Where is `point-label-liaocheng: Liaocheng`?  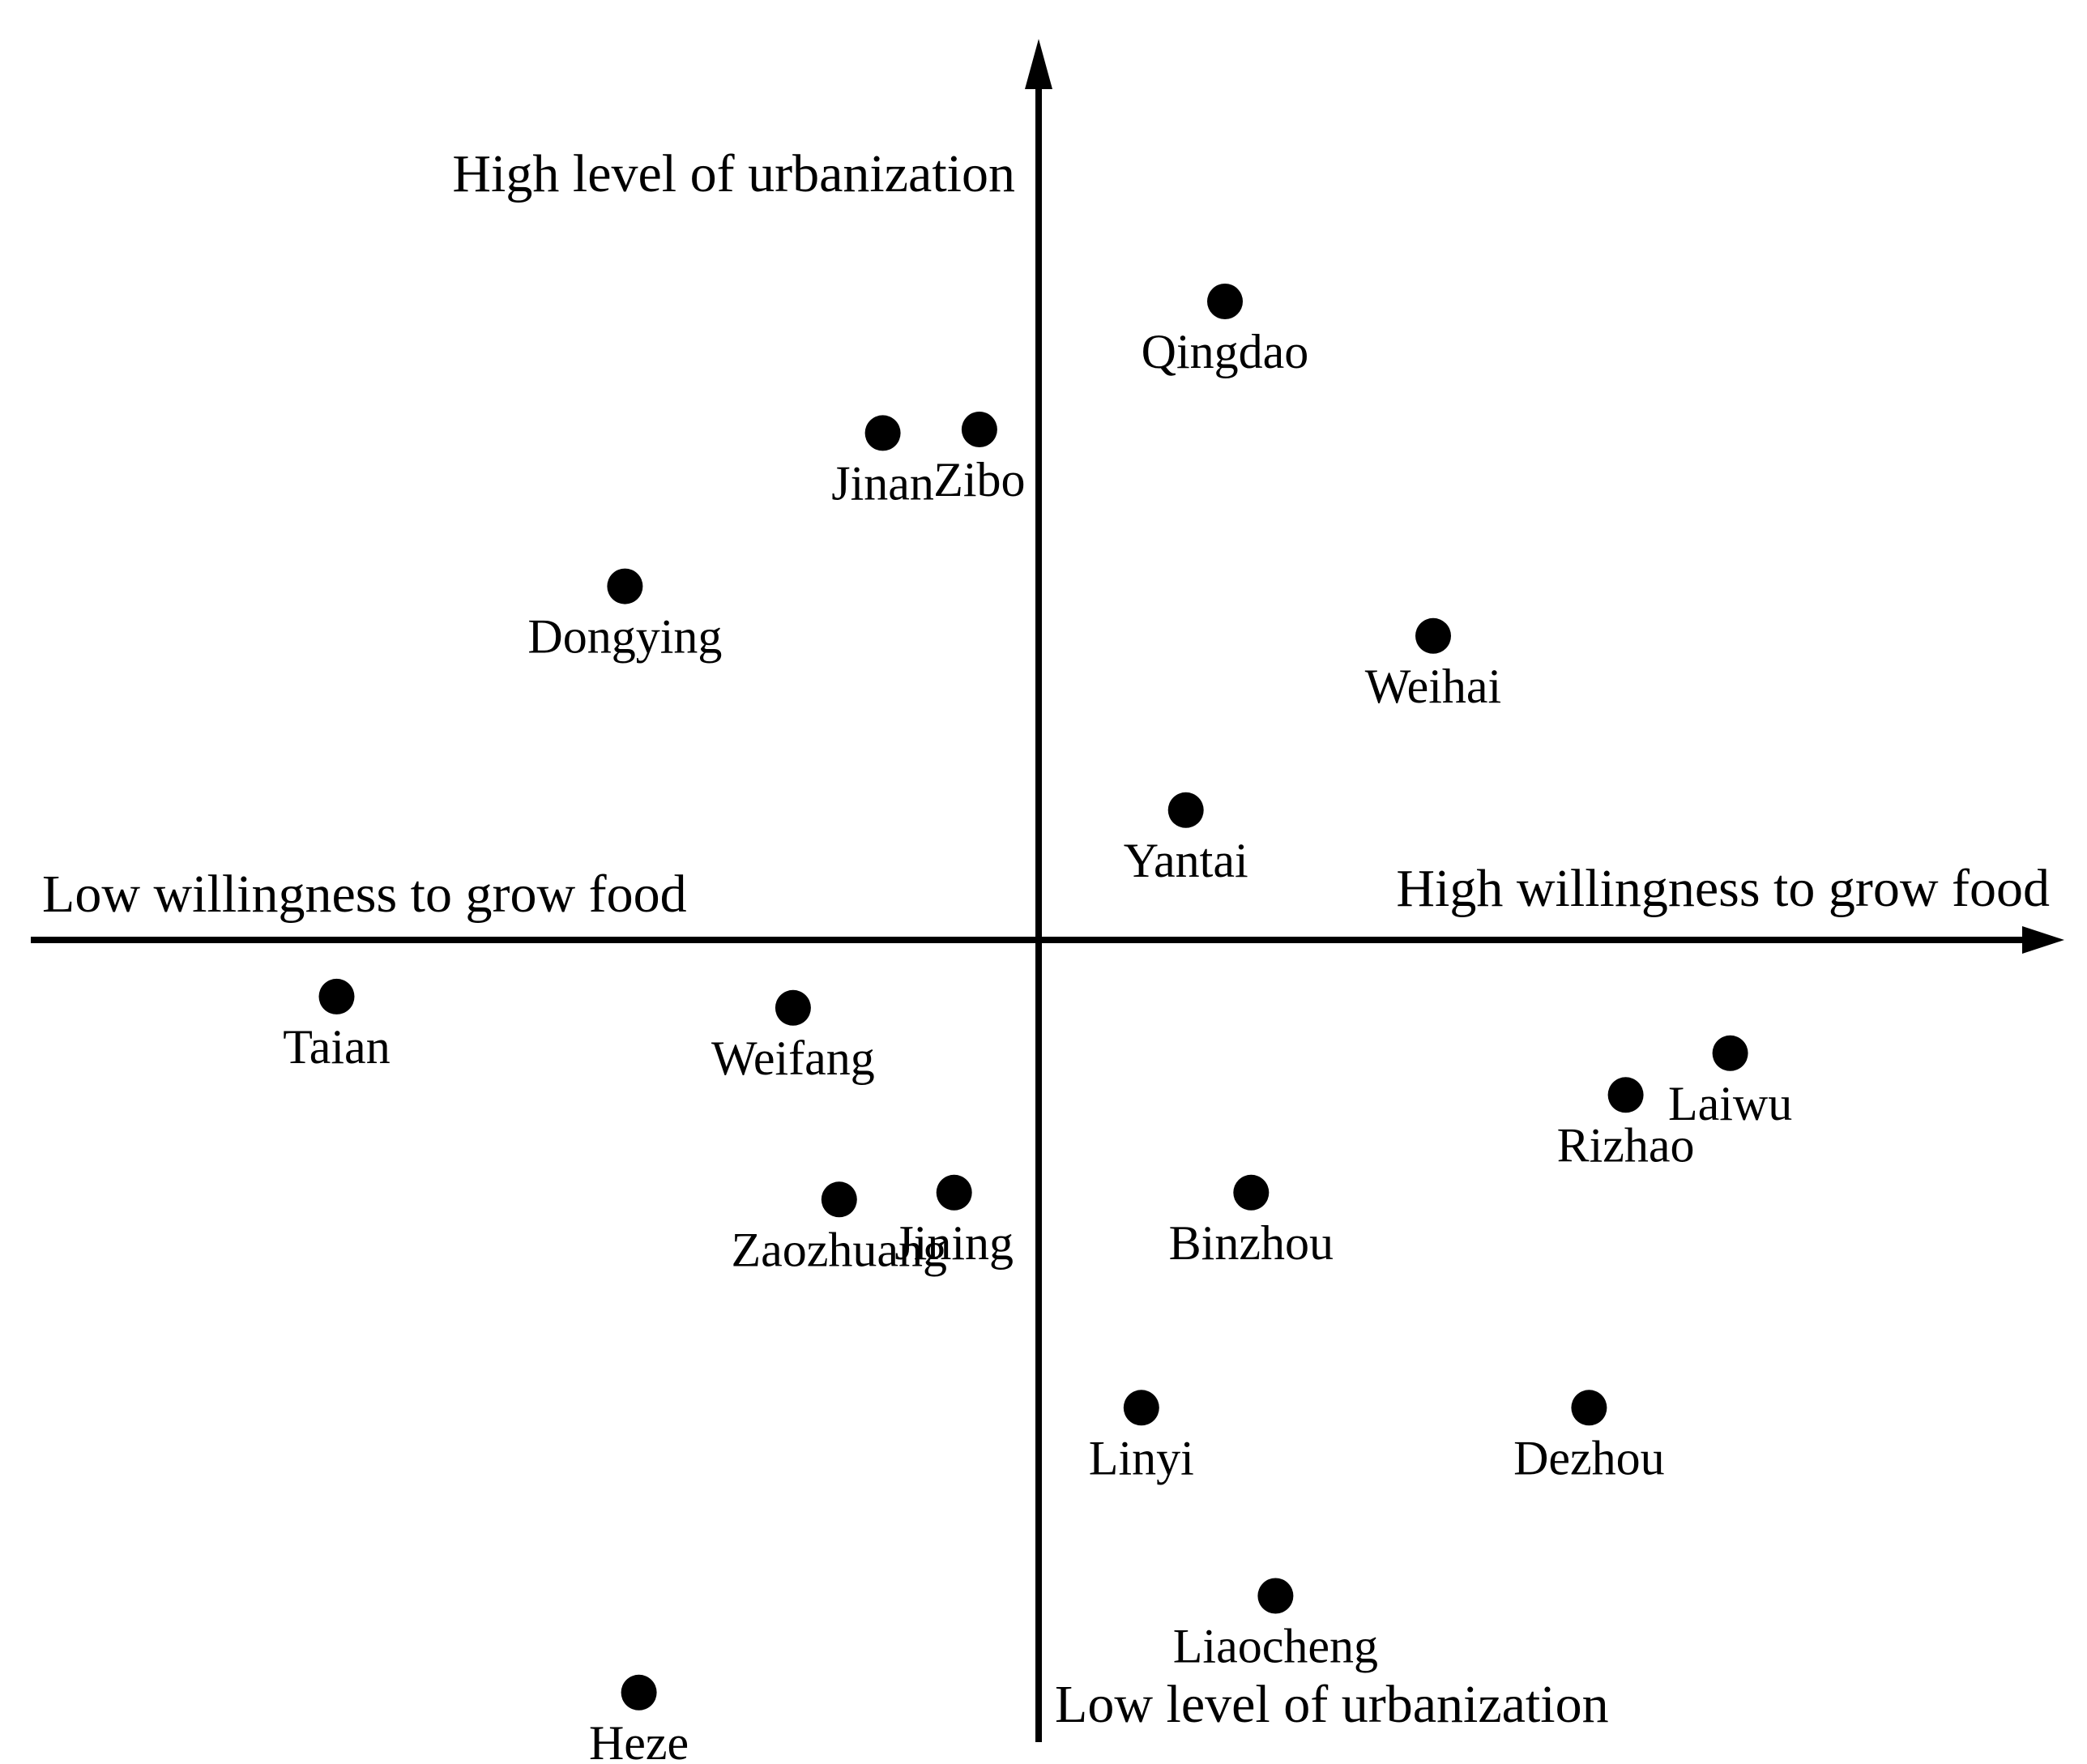 point-label-liaocheng: Liaocheng is located at coordinates (1275, 1647).